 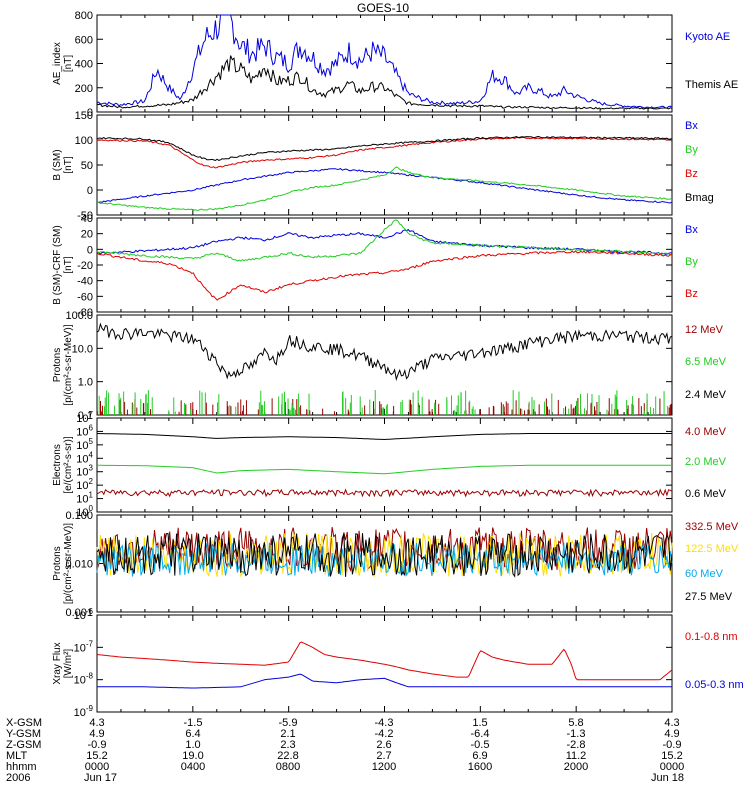 What do you see at coordinates (84, 116) in the screenshot?
I see `y-tick-label: 150` at bounding box center [84, 116].